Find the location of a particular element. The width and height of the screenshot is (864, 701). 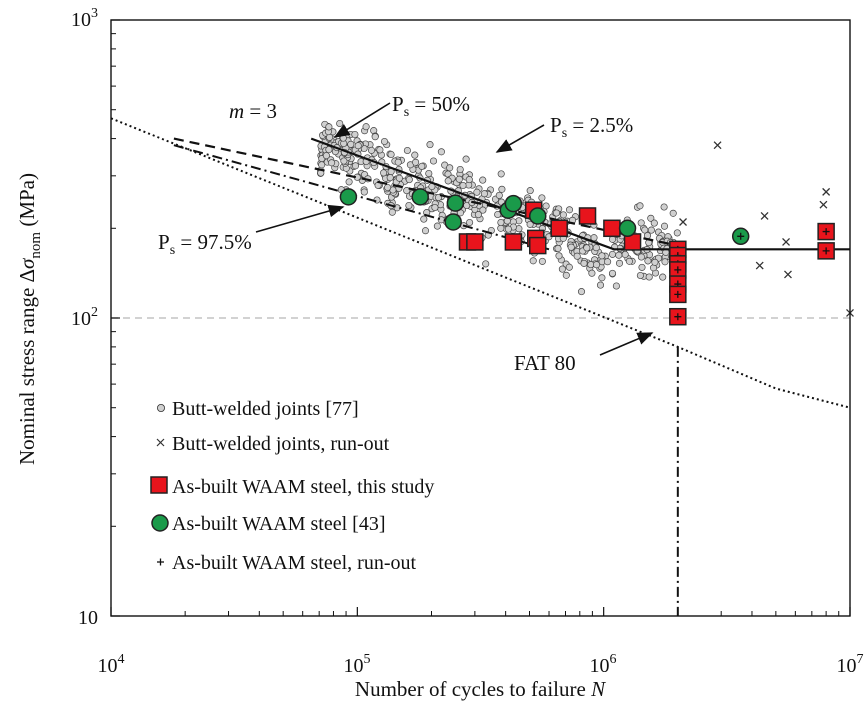

arrow-fat is located at coordinates (626, 344).